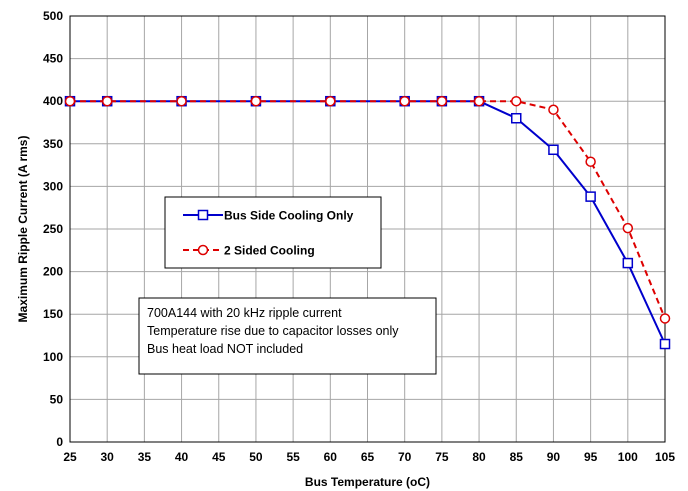 This screenshot has width=688, height=491. I want to click on y-axis-title: Maximum Ripple Current (A rms), so click(23, 229).